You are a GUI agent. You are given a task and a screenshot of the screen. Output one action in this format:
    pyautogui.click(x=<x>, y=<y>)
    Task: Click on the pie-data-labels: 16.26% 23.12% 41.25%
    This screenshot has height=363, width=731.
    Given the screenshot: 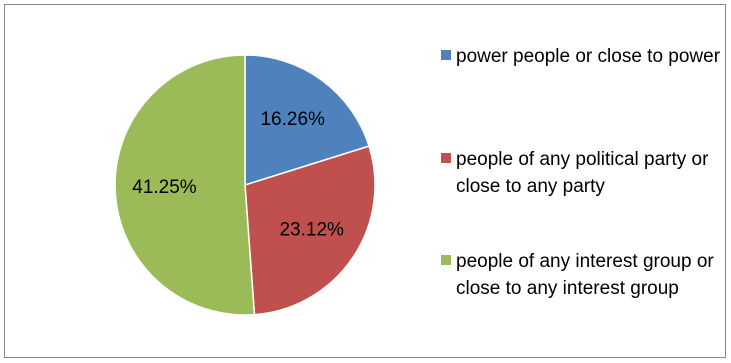 What is the action you would take?
    pyautogui.click(x=238, y=174)
    